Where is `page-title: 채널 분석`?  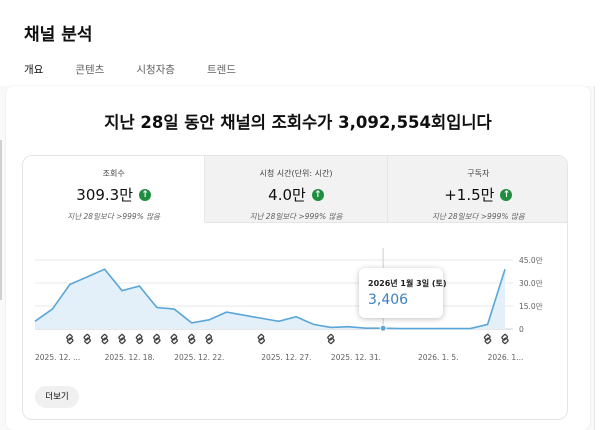
page-title: 채널 분석 is located at coordinates (58, 35).